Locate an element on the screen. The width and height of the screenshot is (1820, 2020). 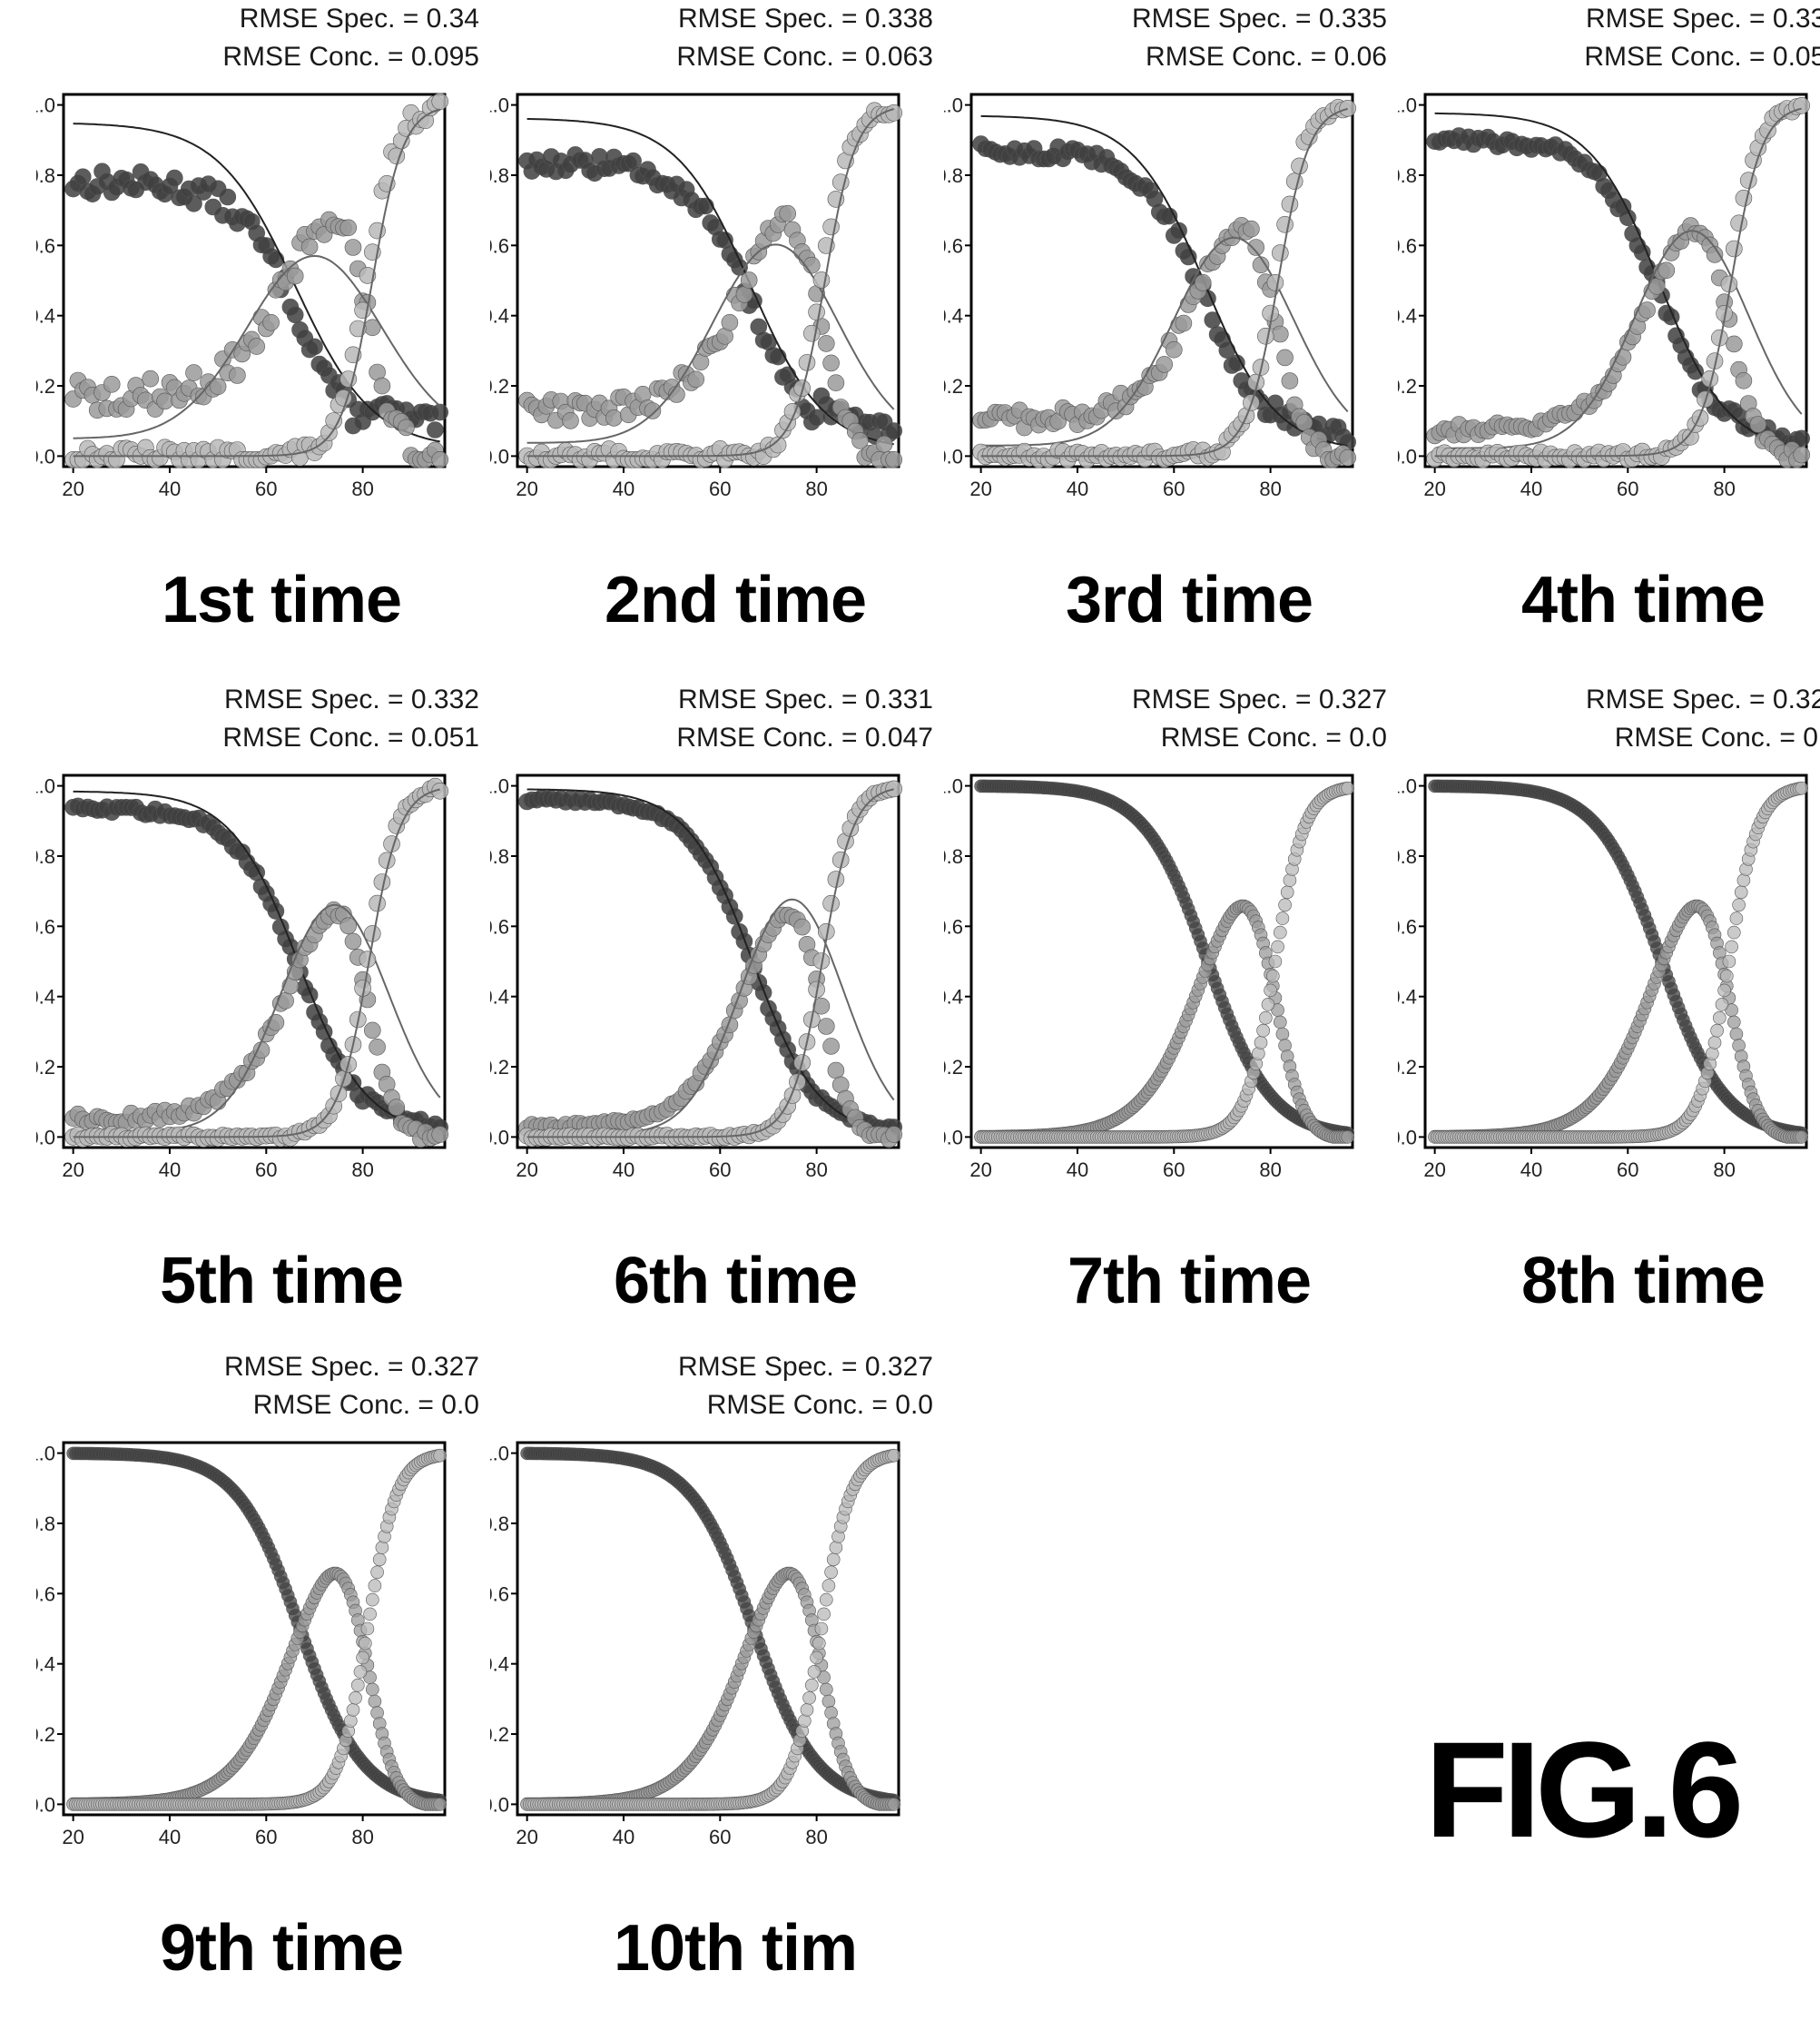
component-3-fit-line is located at coordinates (710, 963).